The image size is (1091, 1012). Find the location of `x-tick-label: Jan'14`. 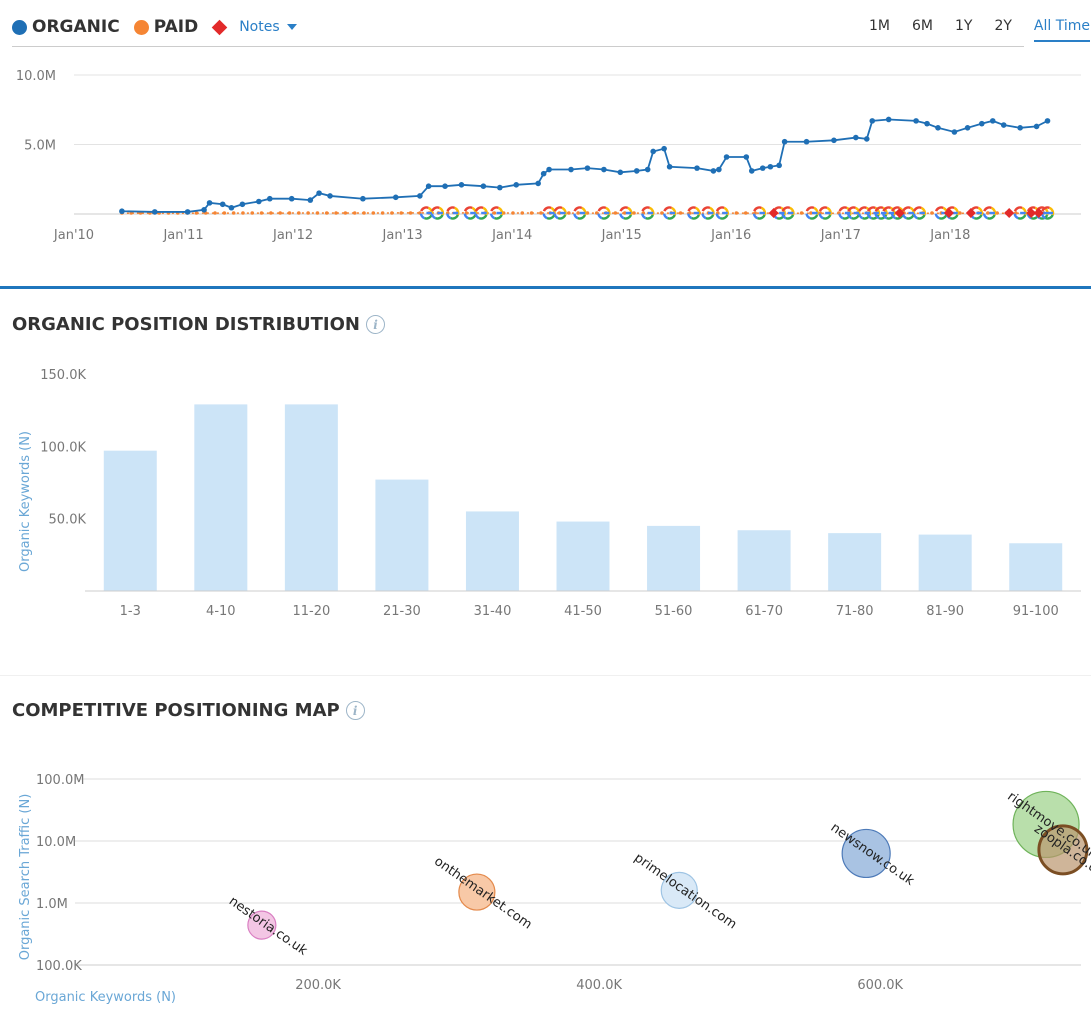

x-tick-label: Jan'14 is located at coordinates (511, 235).